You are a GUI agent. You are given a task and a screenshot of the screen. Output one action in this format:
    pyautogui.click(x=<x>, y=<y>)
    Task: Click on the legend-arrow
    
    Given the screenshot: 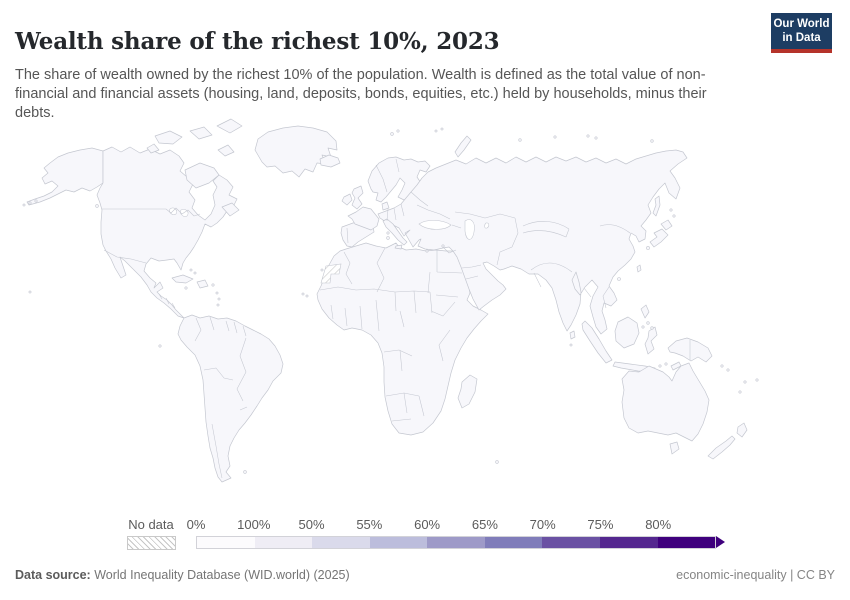 What is the action you would take?
    pyautogui.click(x=720, y=542)
    